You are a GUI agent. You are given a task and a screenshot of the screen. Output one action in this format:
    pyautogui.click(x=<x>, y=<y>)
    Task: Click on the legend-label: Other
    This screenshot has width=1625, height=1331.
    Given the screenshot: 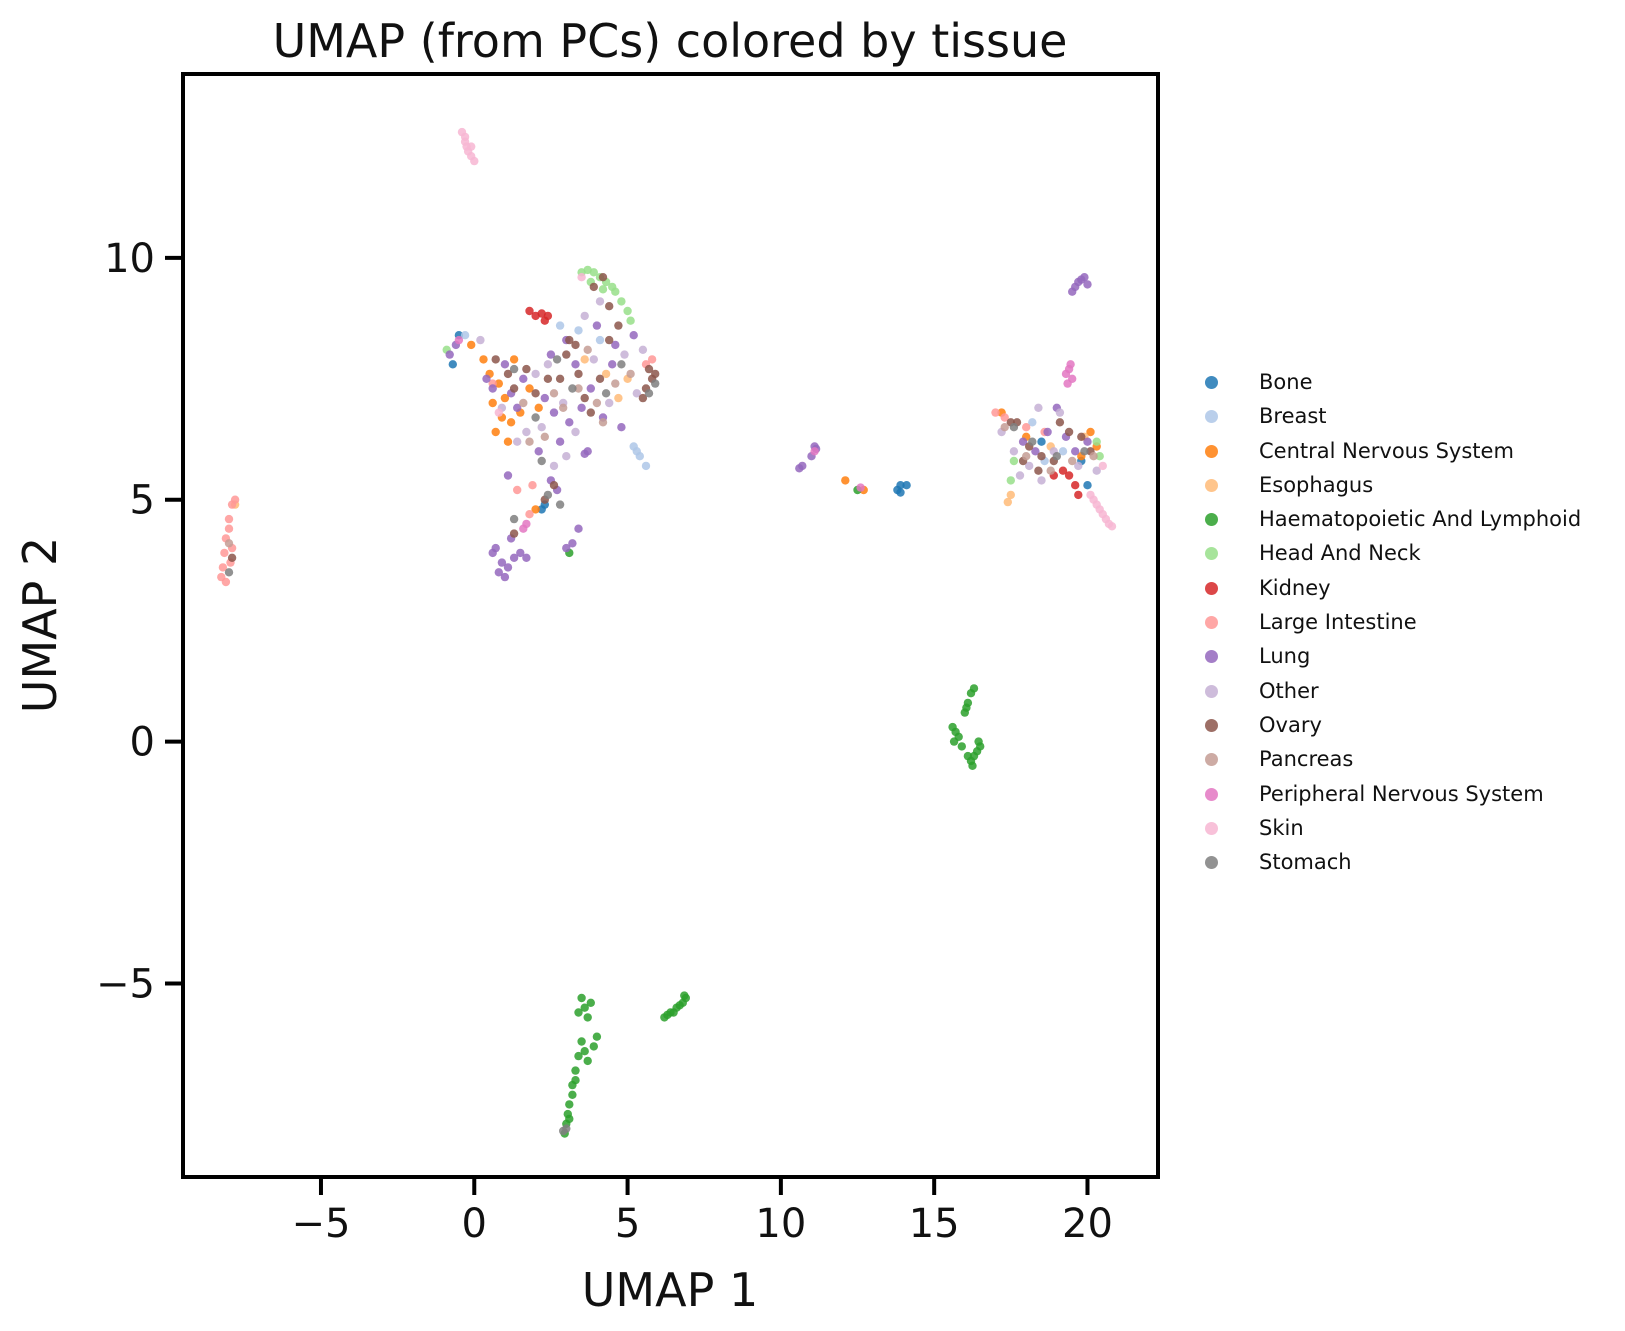 What is the action you would take?
    pyautogui.click(x=1289, y=690)
    